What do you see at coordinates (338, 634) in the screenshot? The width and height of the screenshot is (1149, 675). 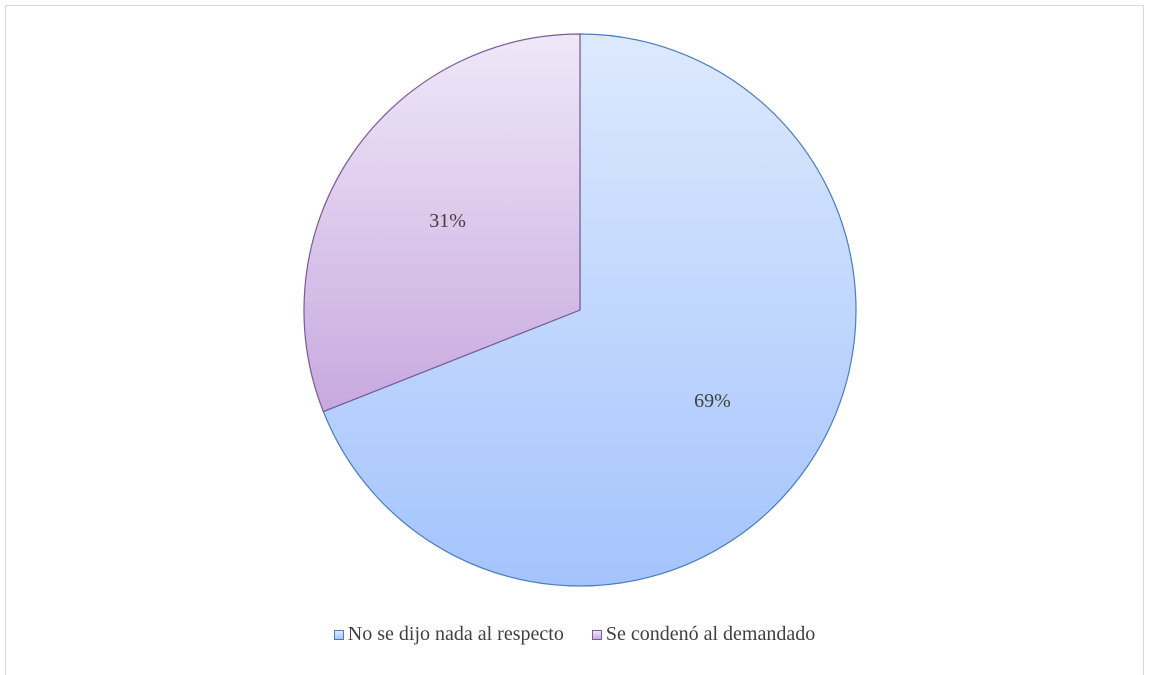 I see `legend-swatch-no-se-dijo` at bounding box center [338, 634].